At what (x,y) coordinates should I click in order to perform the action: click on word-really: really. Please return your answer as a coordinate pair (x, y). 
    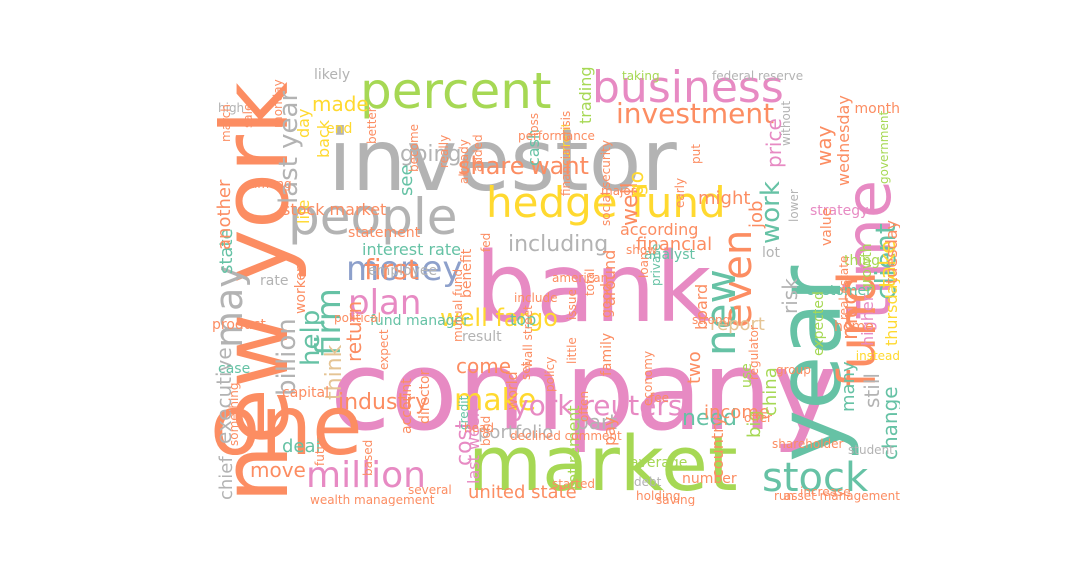
    Looking at the image, I should click on (444, 151).